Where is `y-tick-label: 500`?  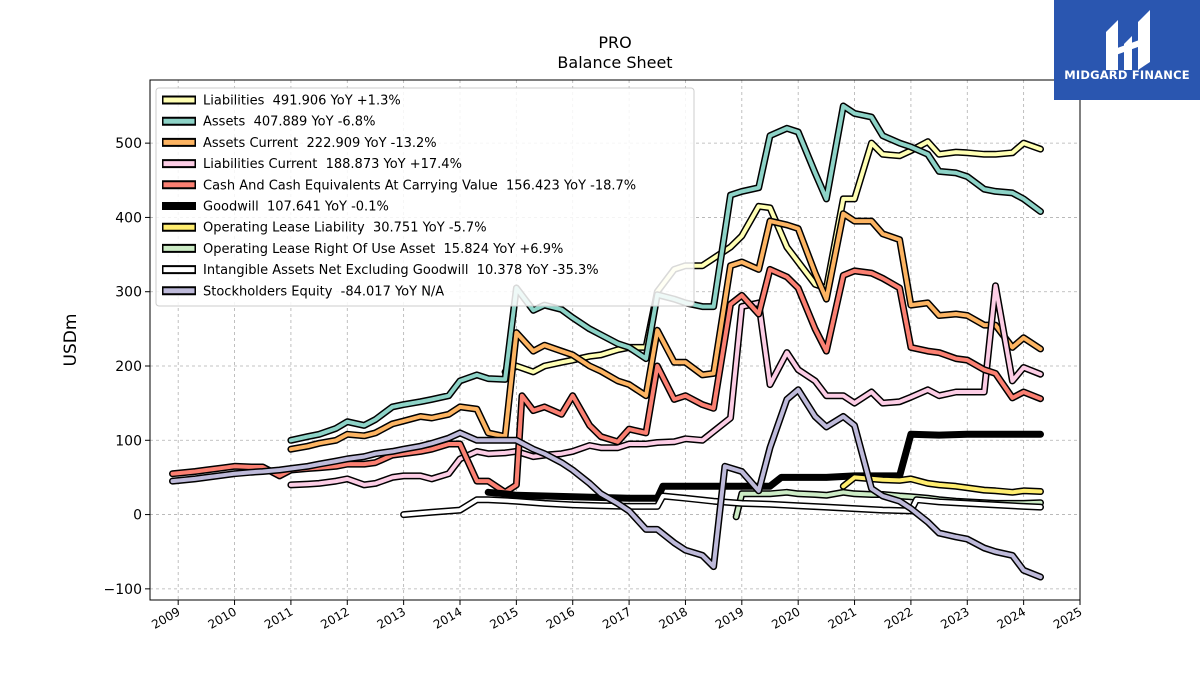
y-tick-label: 500 is located at coordinates (128, 144).